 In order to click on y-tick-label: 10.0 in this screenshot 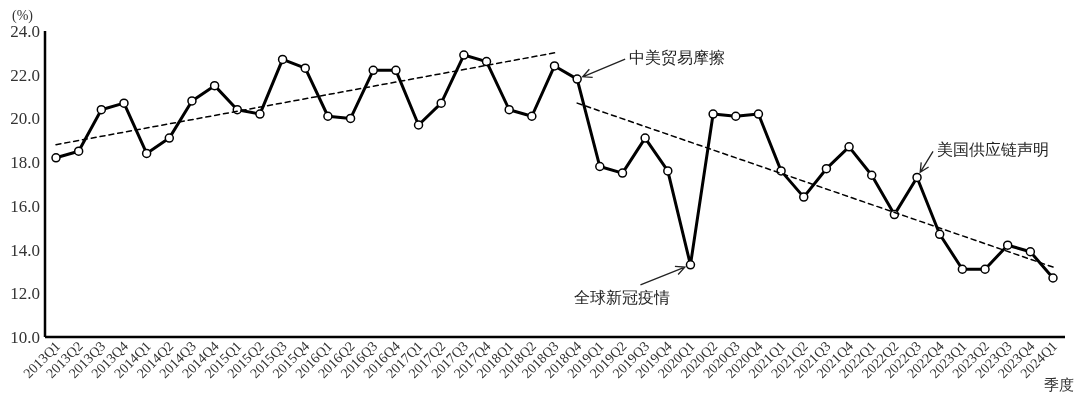, I will do `click(25, 337)`.